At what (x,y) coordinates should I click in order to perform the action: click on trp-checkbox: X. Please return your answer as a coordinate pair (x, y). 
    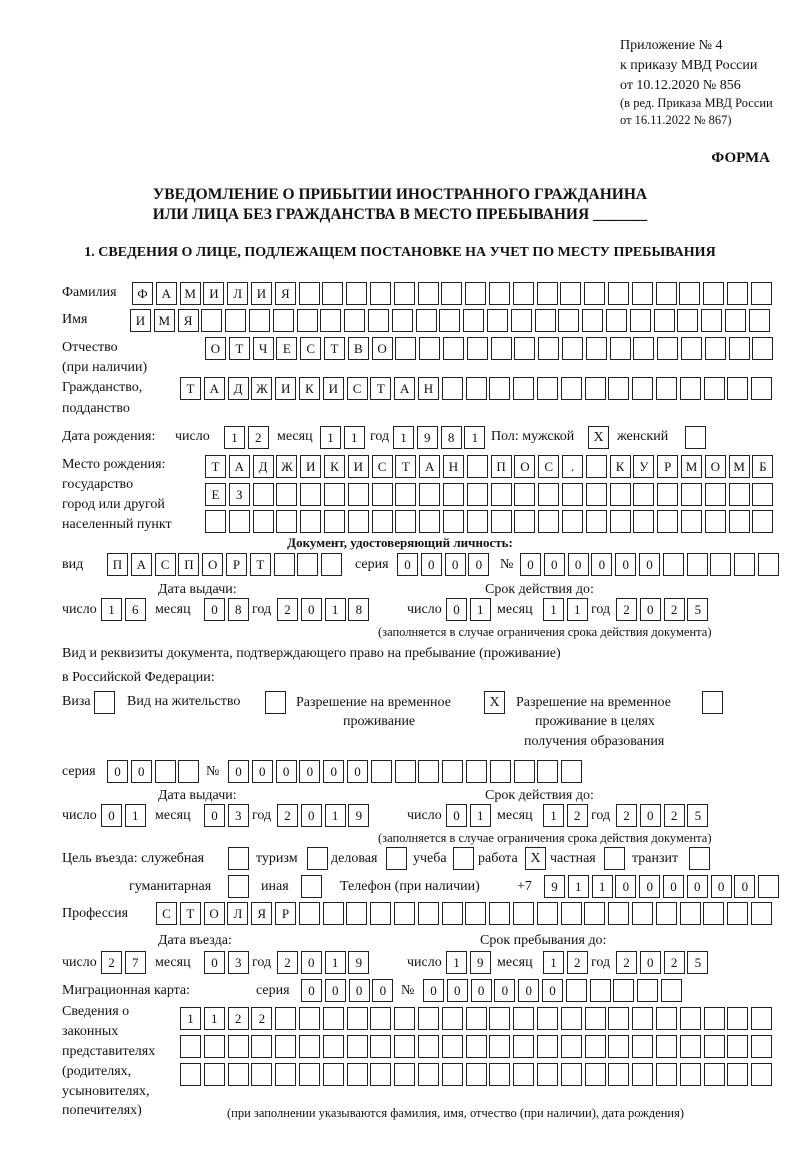
    Looking at the image, I should click on (494, 702).